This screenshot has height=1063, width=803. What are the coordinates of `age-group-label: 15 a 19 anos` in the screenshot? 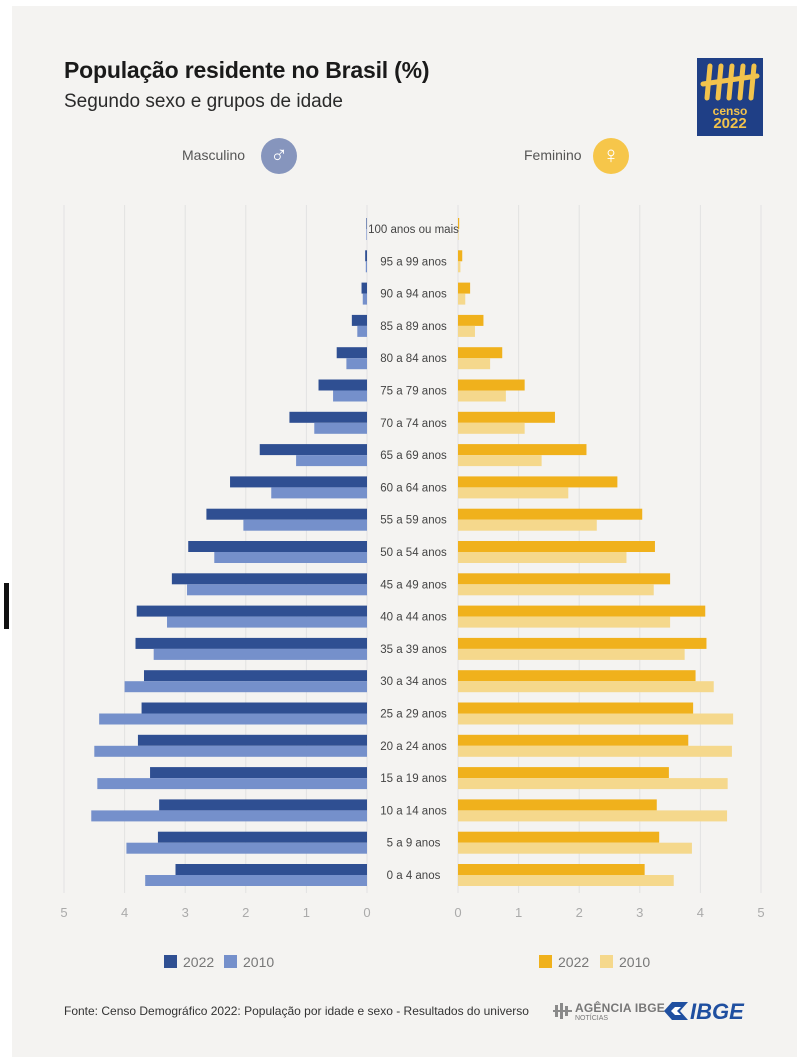 It's located at (413, 779).